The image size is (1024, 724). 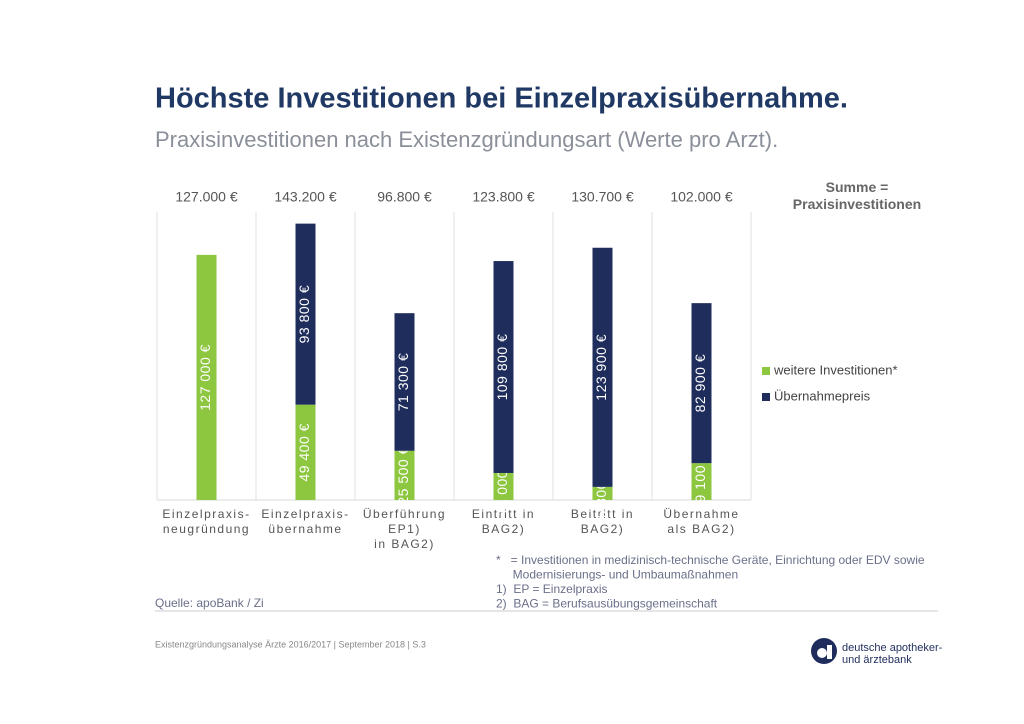 What do you see at coordinates (305, 521) in the screenshot?
I see `x-tick-label: Einzelpraxis-übernahme` at bounding box center [305, 521].